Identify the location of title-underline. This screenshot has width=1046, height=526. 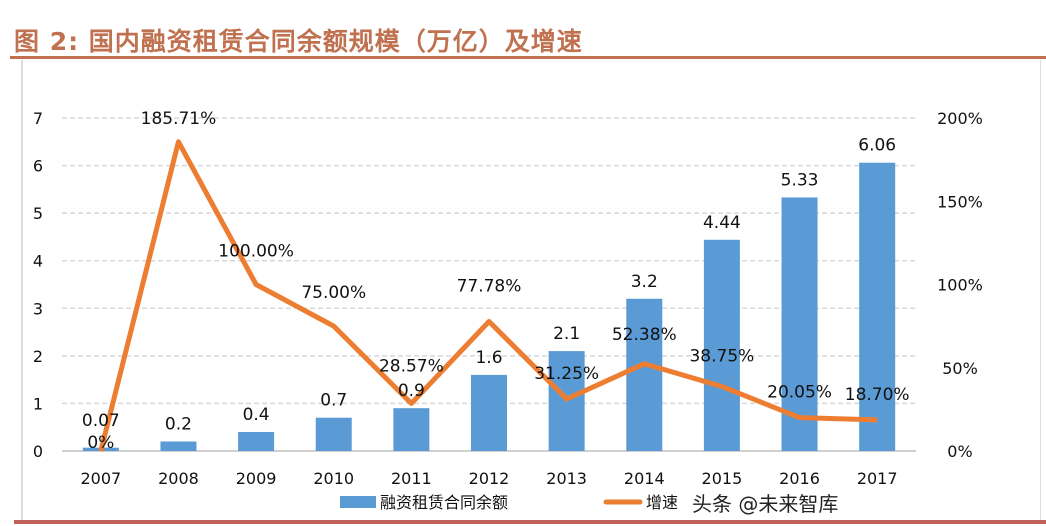
(528, 57).